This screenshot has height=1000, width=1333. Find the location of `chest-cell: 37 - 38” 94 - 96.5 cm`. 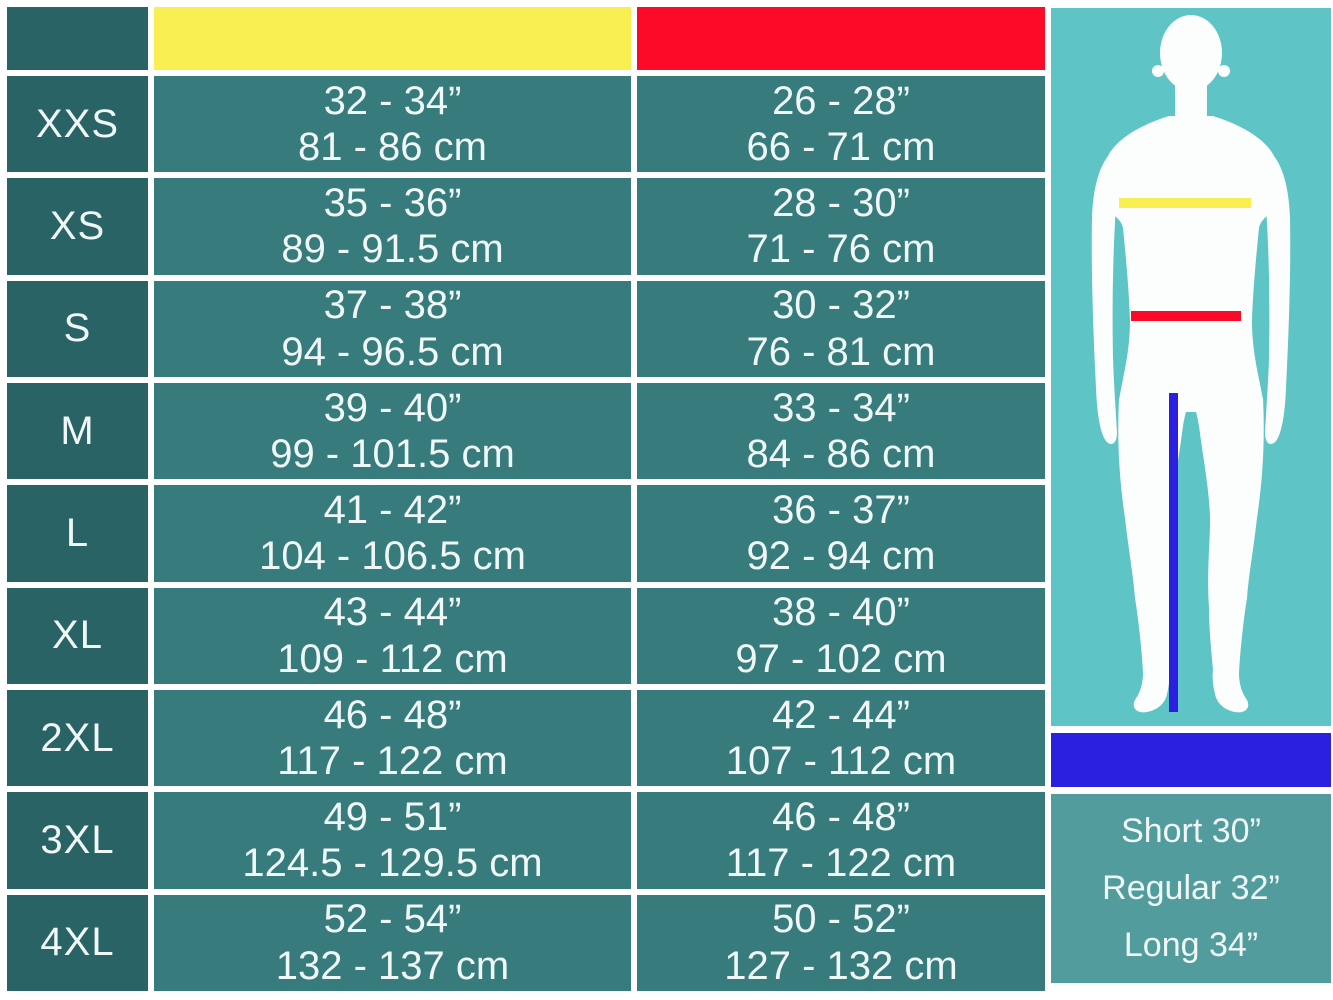

chest-cell: 37 - 38” 94 - 96.5 cm is located at coordinates (392, 328).